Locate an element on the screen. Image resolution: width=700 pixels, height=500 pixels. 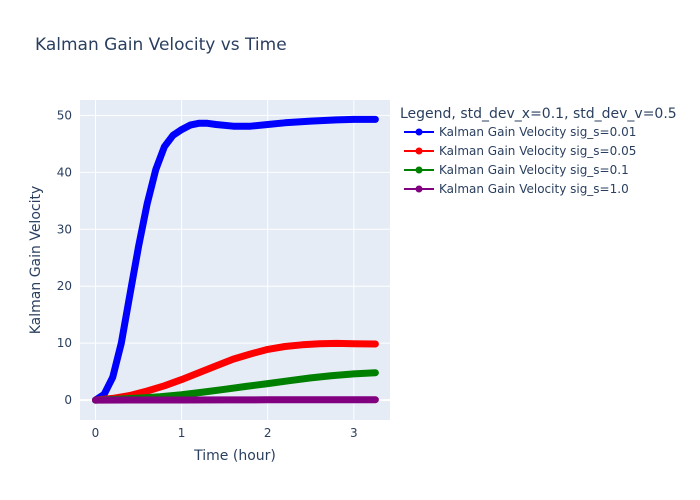
legend-item-2: Kalman Gain Velocity sig_s=0.05 is located at coordinates (520, 151).